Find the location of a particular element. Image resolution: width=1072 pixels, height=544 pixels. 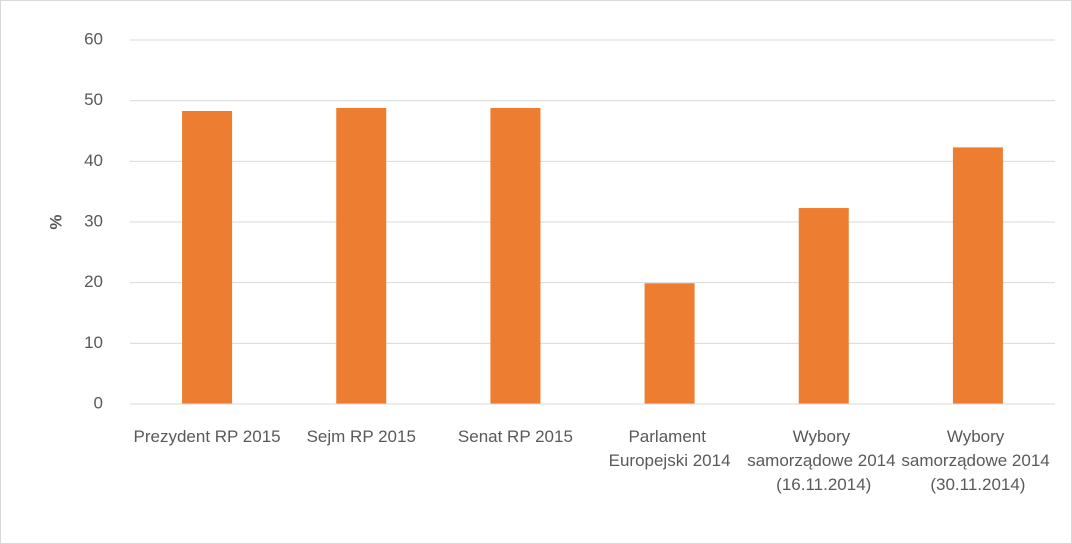

y-tick-label: 10 is located at coordinates (93, 342).